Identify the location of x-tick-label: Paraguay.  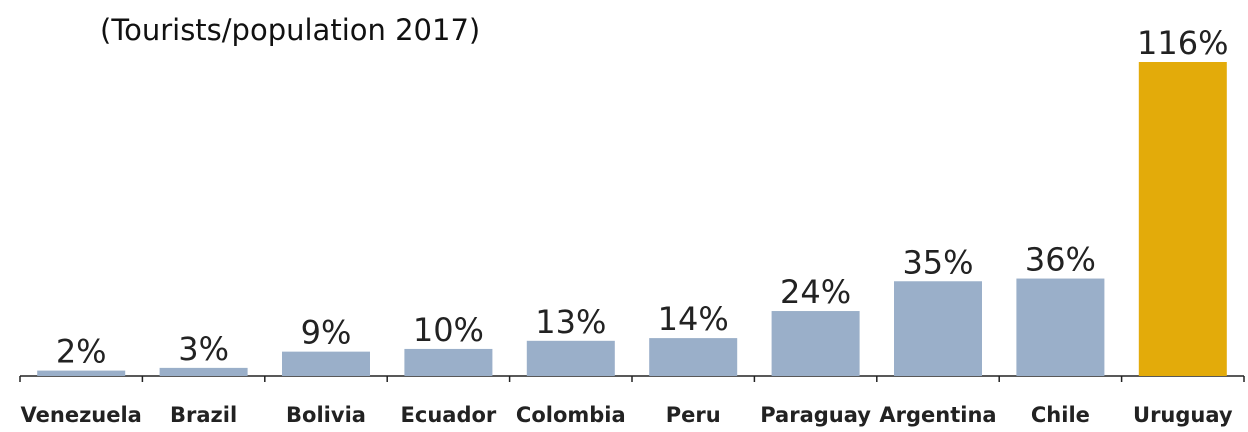
(815, 415).